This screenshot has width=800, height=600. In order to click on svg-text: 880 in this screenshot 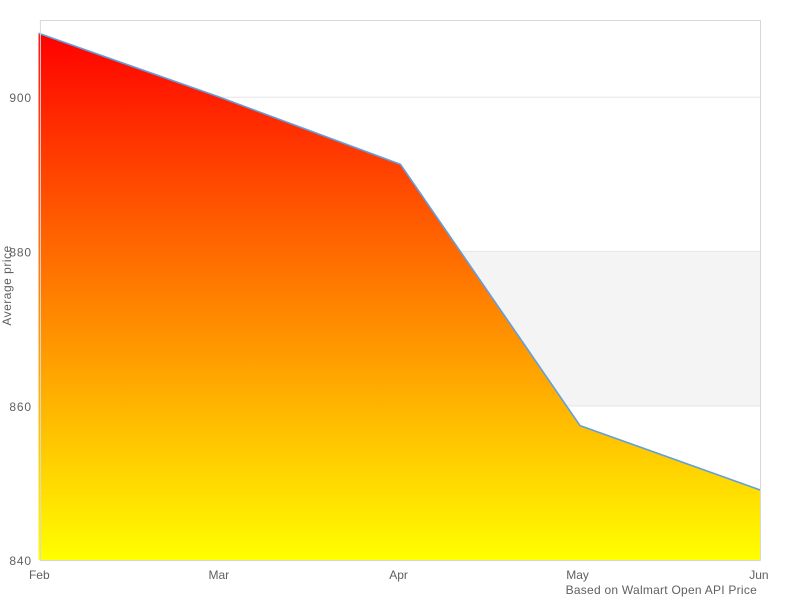, I will do `click(20, 252)`.